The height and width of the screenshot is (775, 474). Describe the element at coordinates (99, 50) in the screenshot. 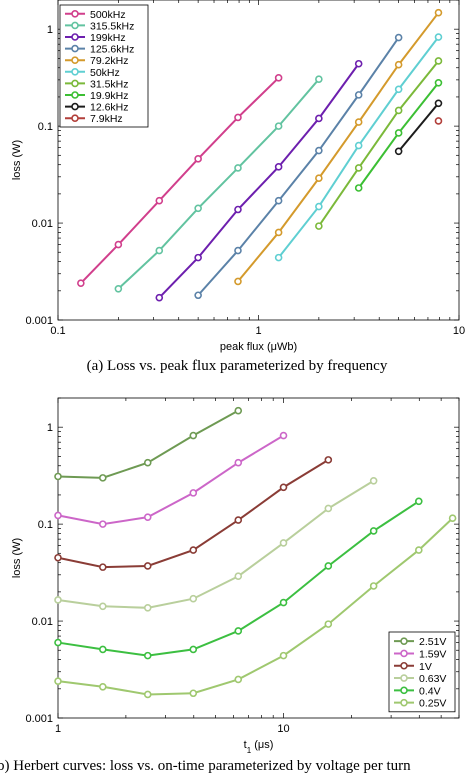

I see `legend-item-125-6khz: 125.6kHz` at that location.